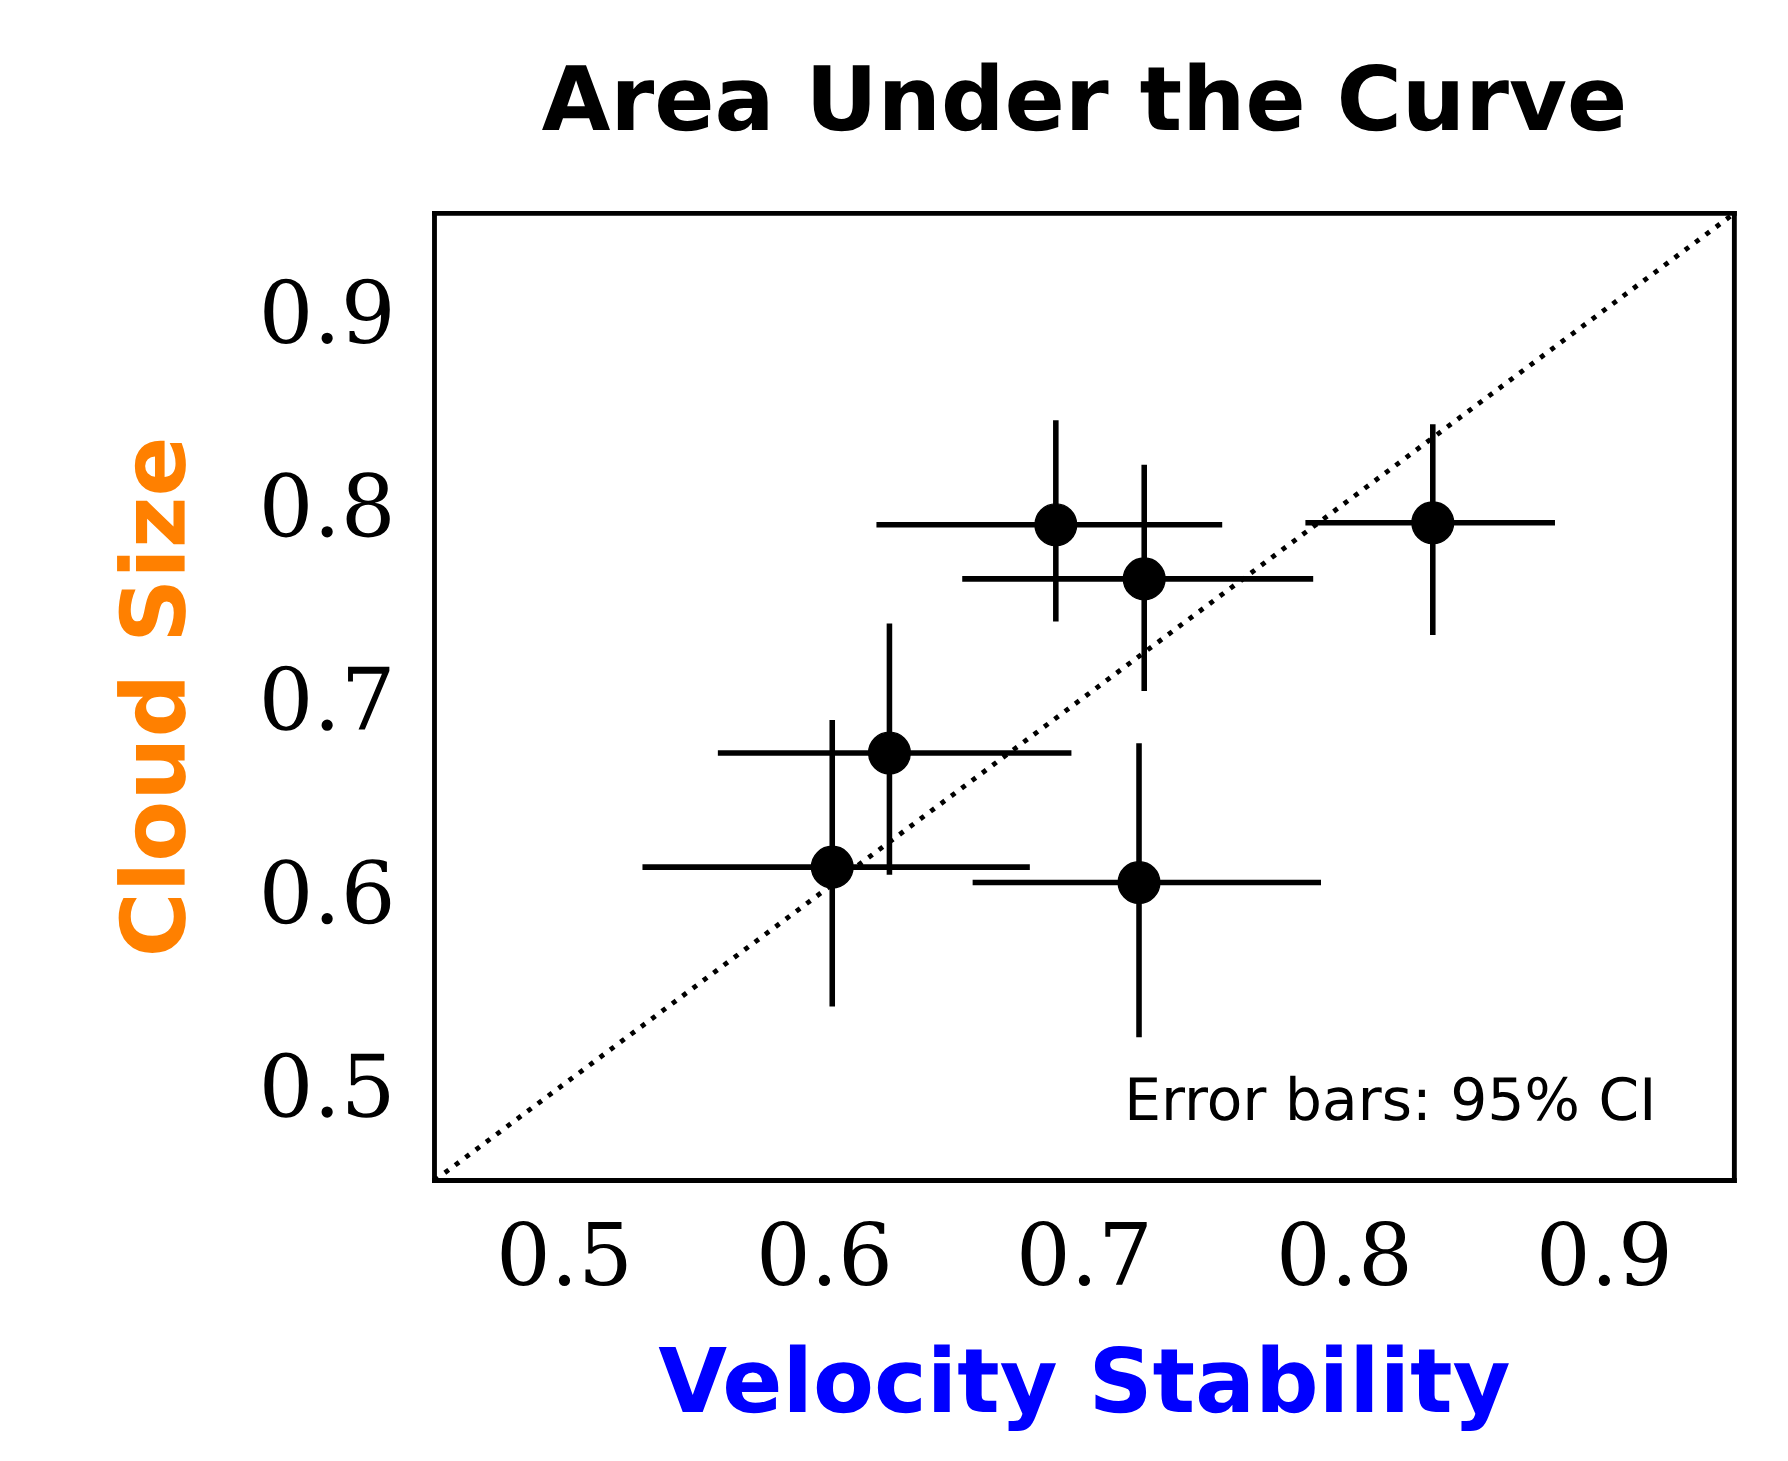  I want to click on y-tick-label: 0.5, so click(326, 1085).